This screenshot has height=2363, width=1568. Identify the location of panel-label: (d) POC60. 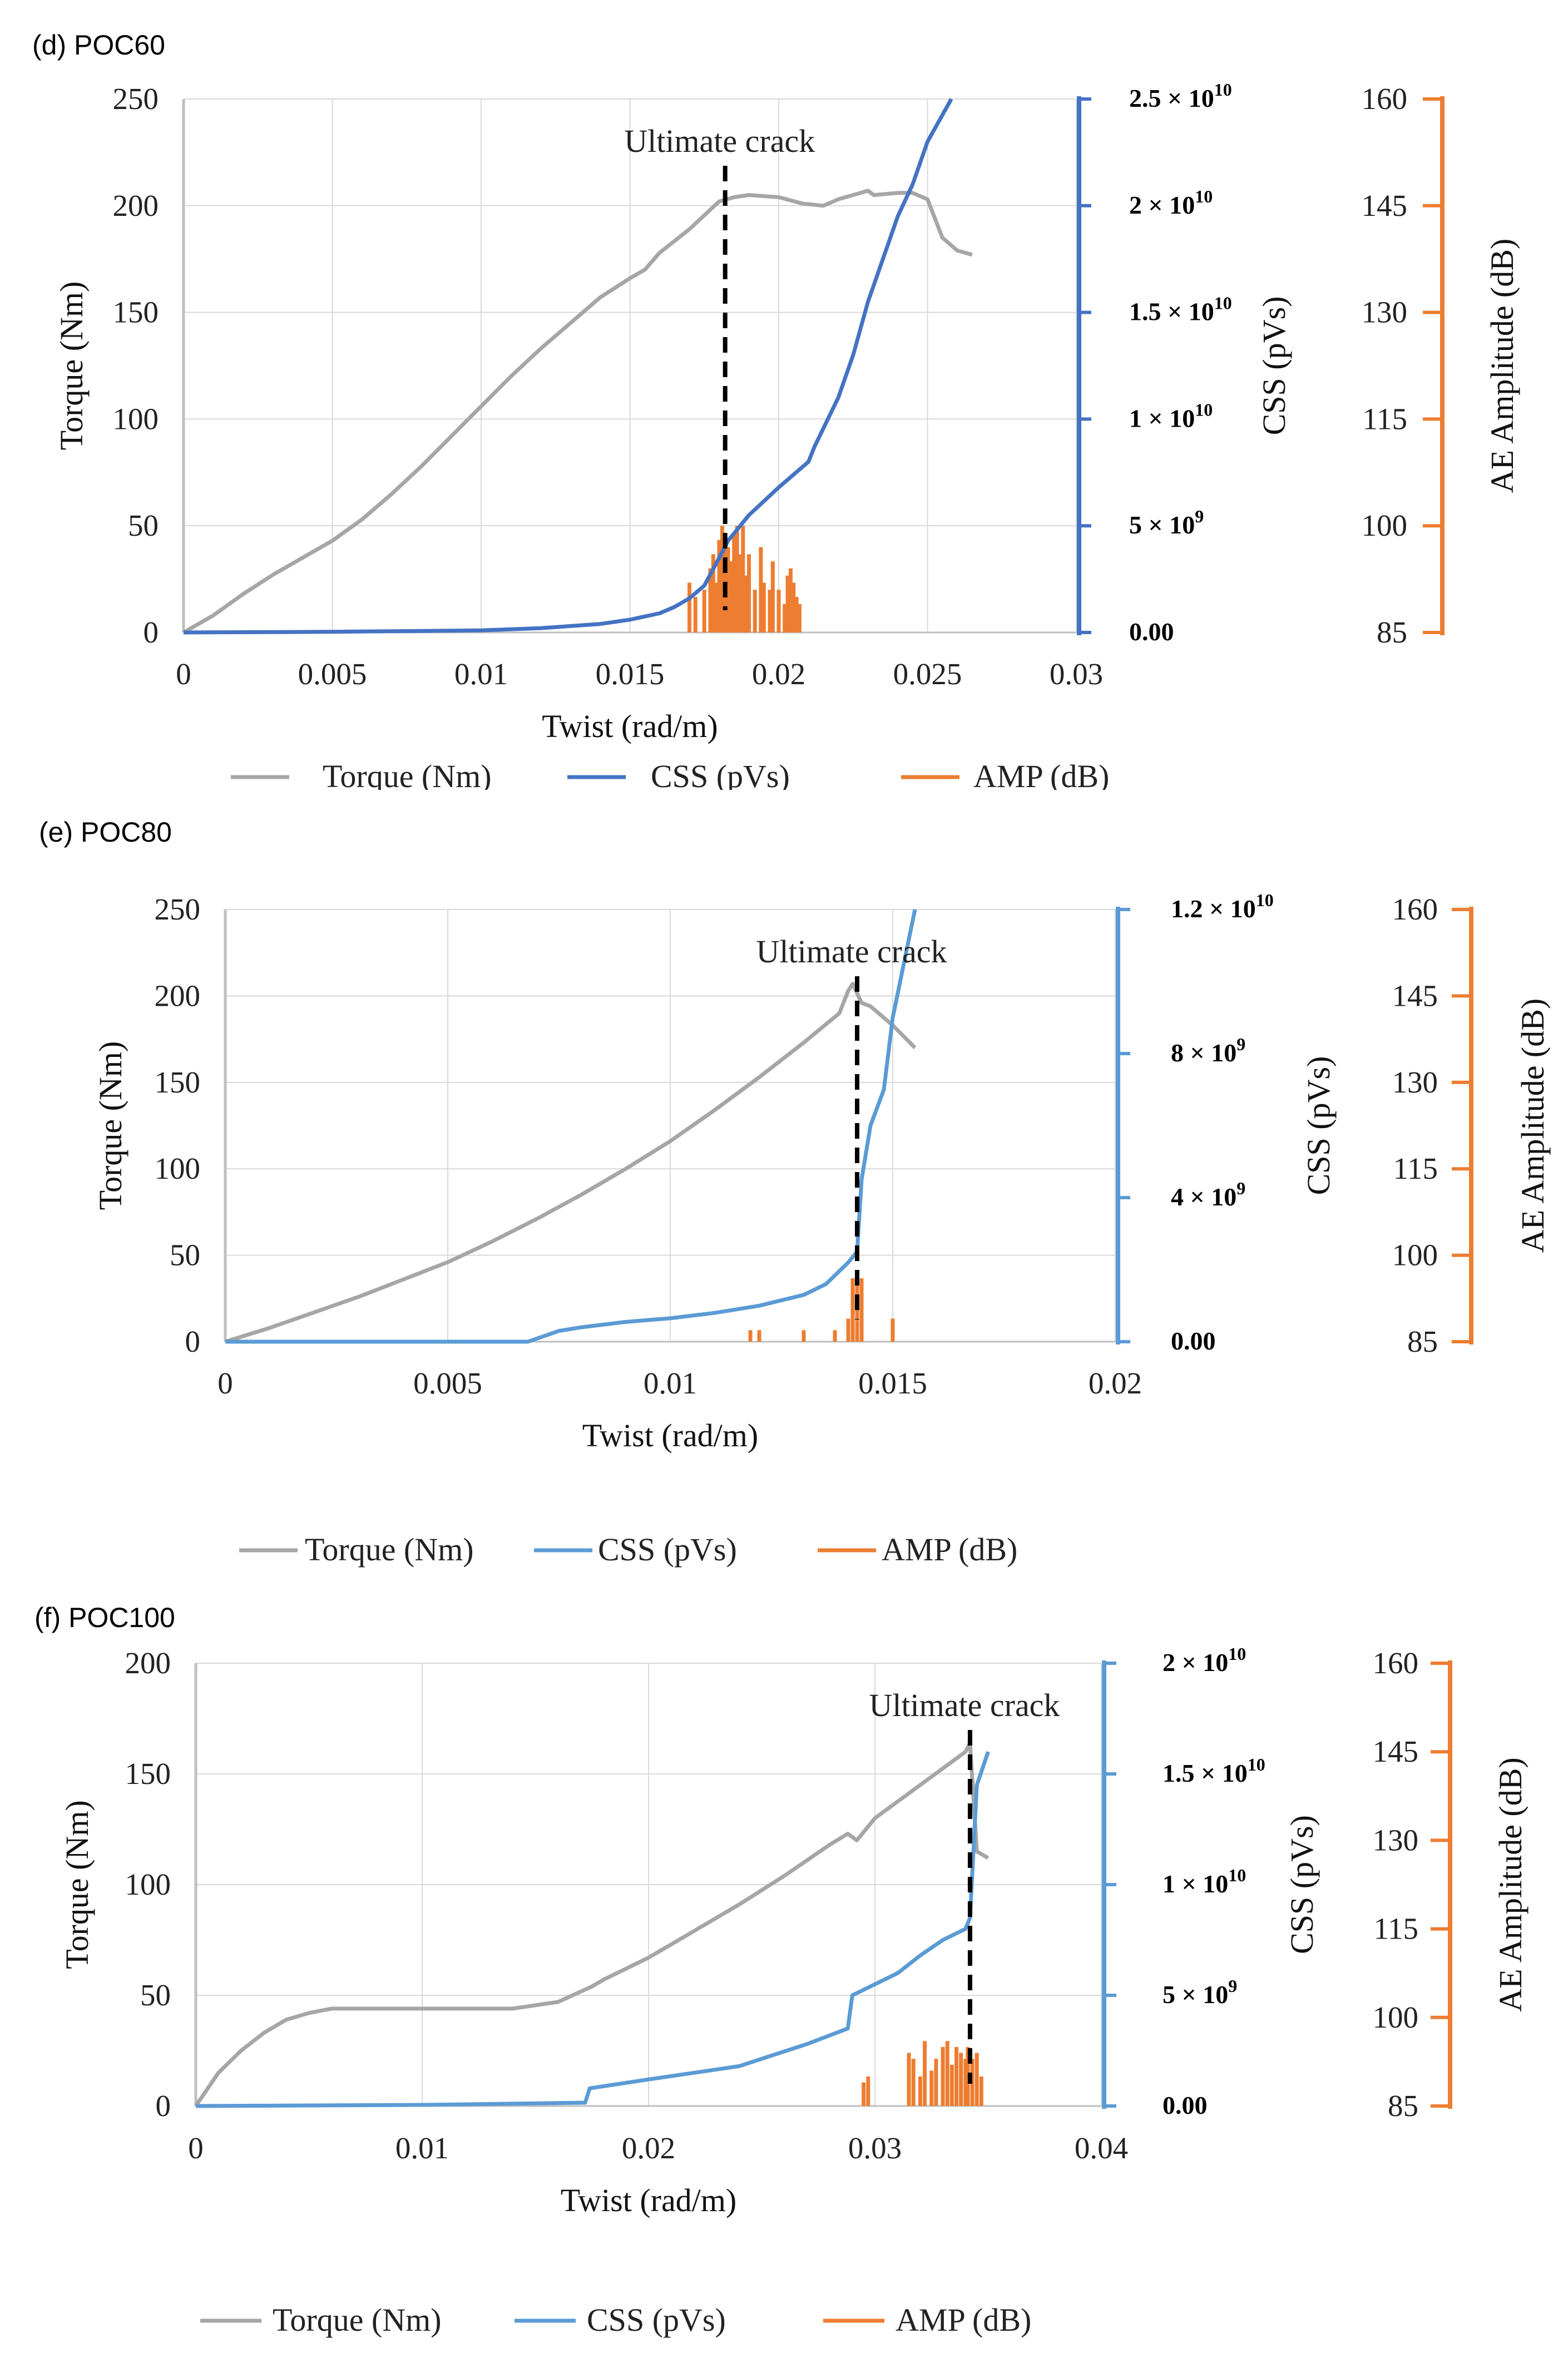
(98, 45).